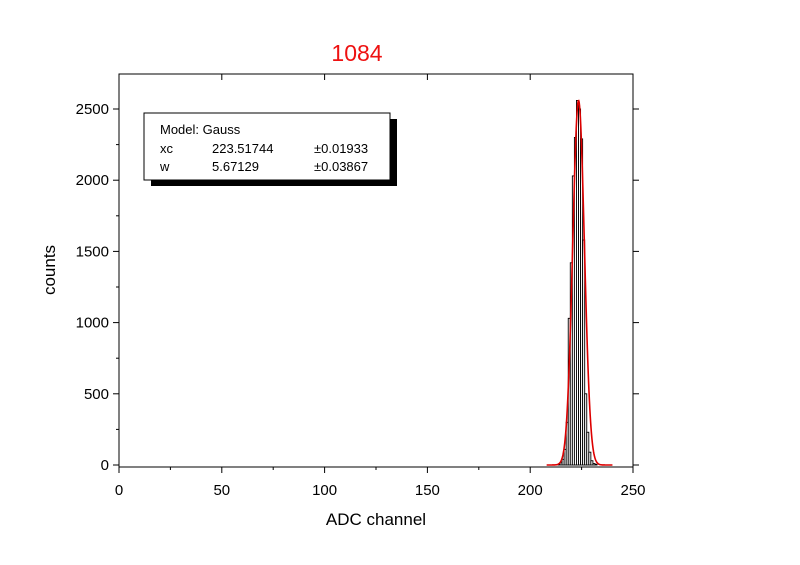 This screenshot has height=565, width=800. What do you see at coordinates (235, 166) in the screenshot?
I see `param-value-w: 5.67129` at bounding box center [235, 166].